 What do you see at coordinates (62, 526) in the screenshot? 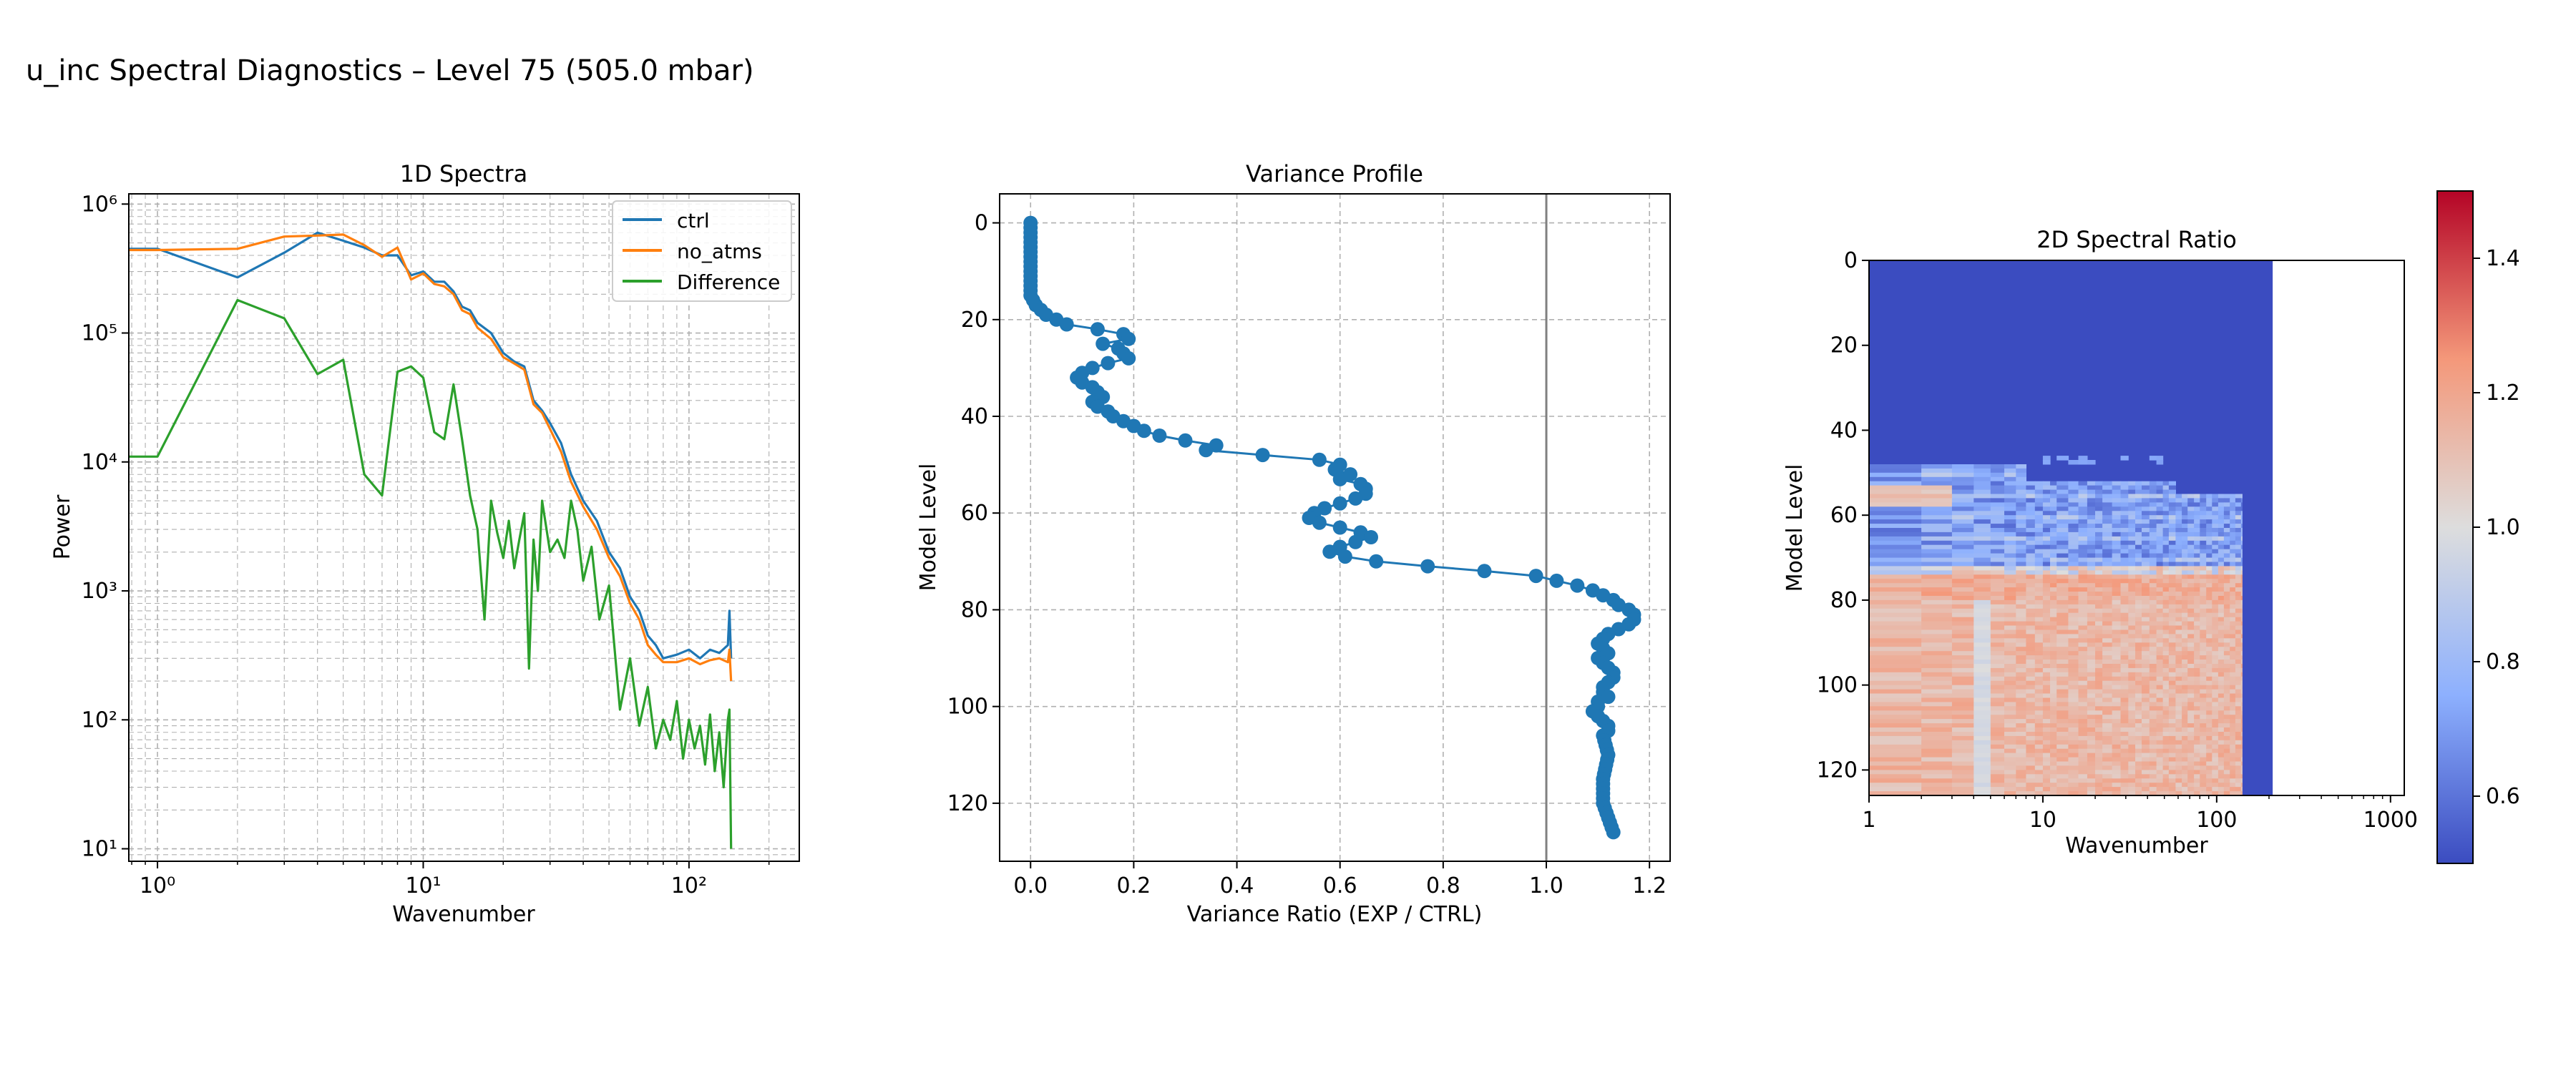
I see `spectra-ylabel: Power` at bounding box center [62, 526].